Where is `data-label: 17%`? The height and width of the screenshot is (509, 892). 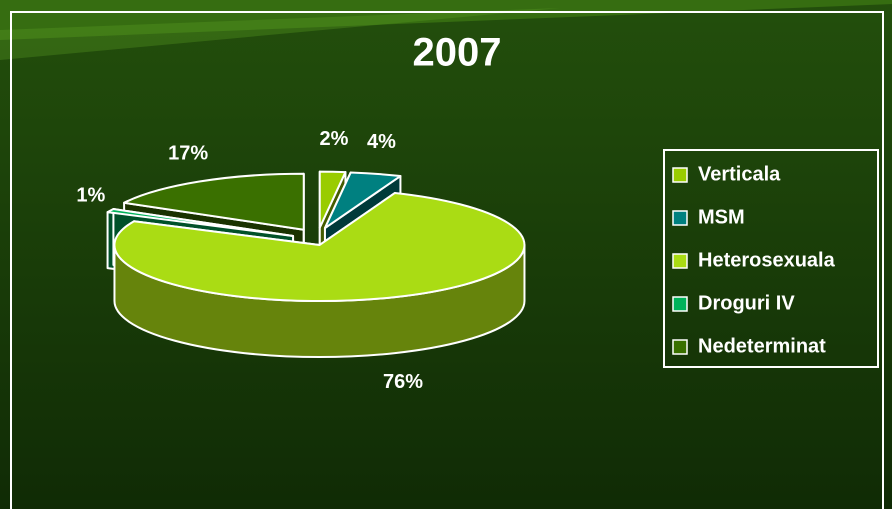
data-label: 17% is located at coordinates (188, 153).